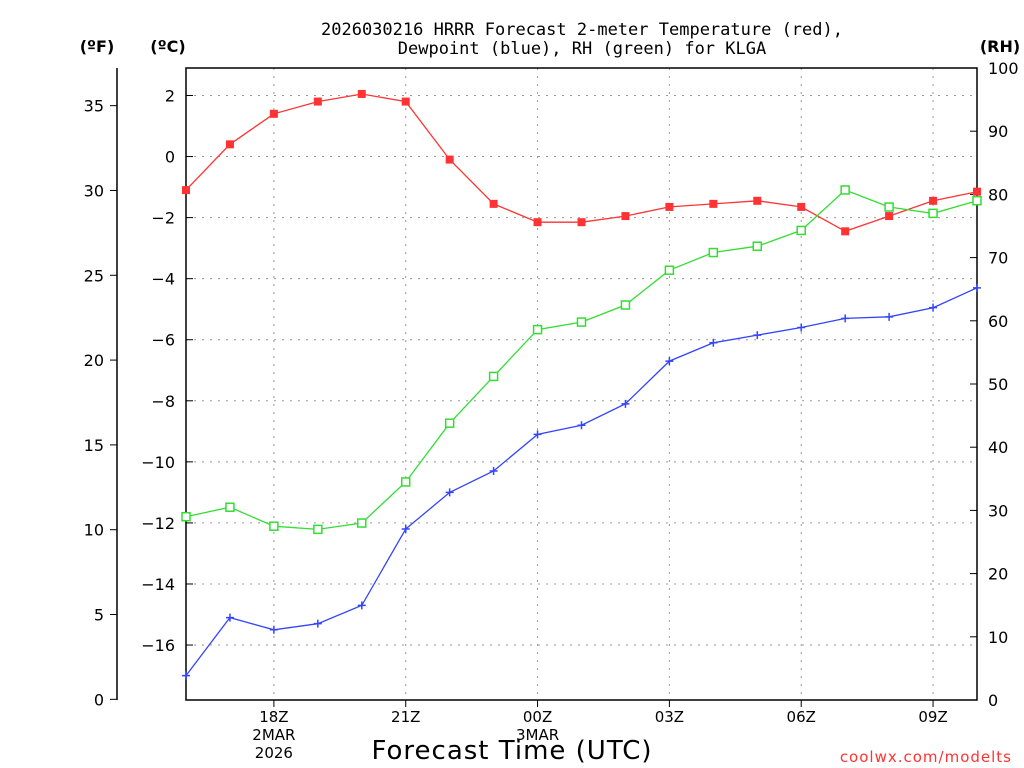  What do you see at coordinates (163, 340) in the screenshot?
I see `celsius-tick-label: −6` at bounding box center [163, 340].